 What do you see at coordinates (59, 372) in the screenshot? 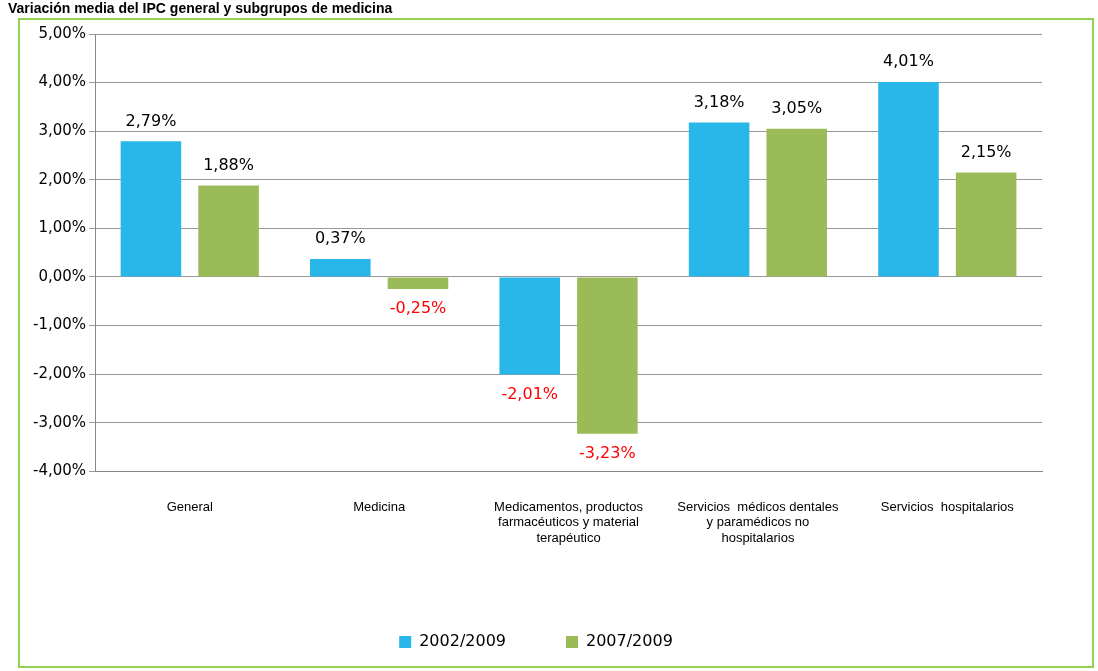
I see `y-tick-label: -2,00%` at bounding box center [59, 372].